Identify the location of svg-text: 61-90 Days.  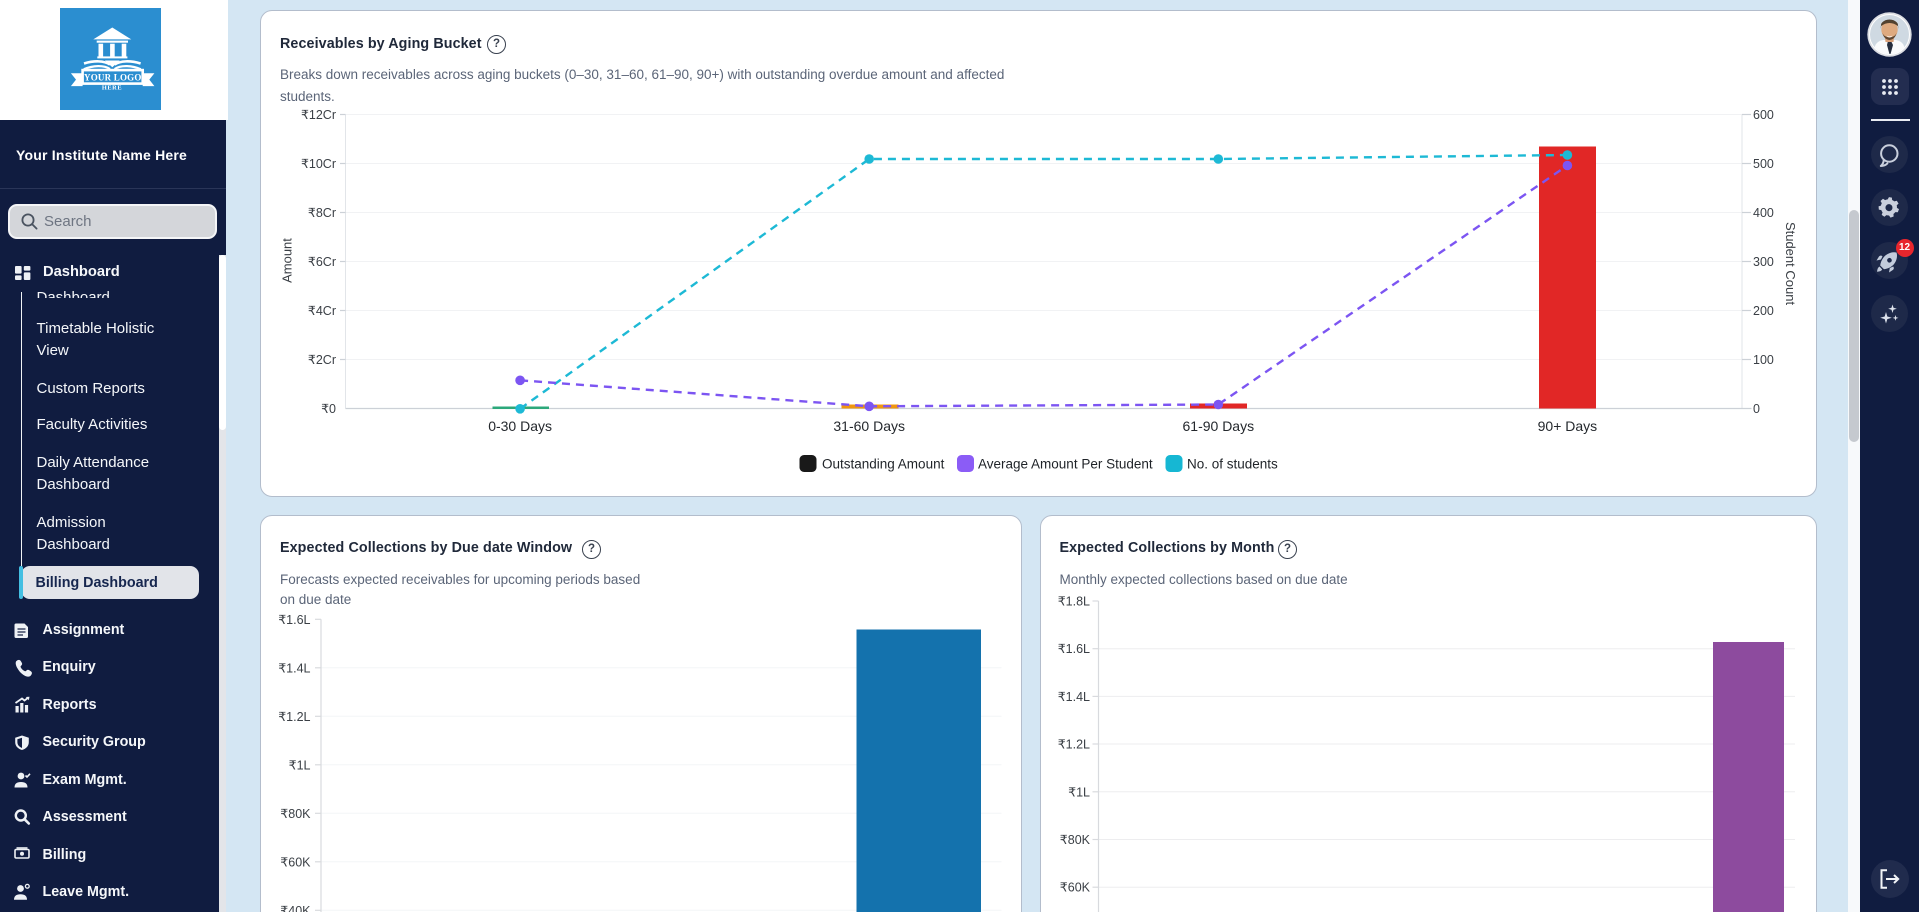
(1218, 426).